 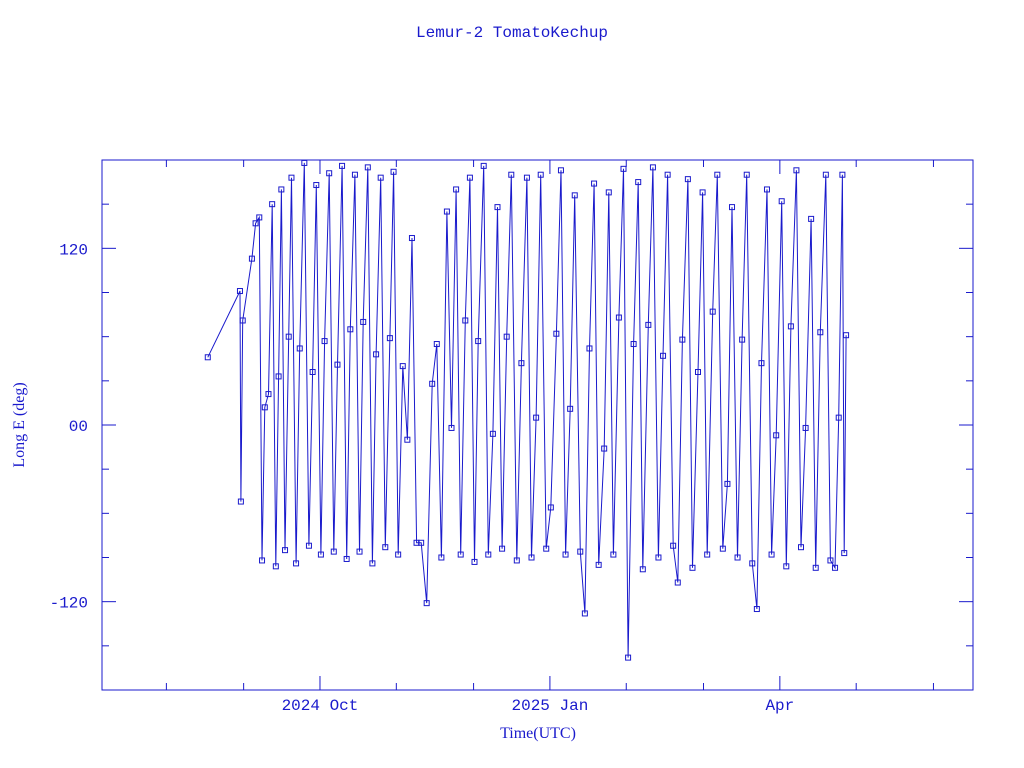 I want to click on x-tick-label: 2024 Oct, so click(x=320, y=706).